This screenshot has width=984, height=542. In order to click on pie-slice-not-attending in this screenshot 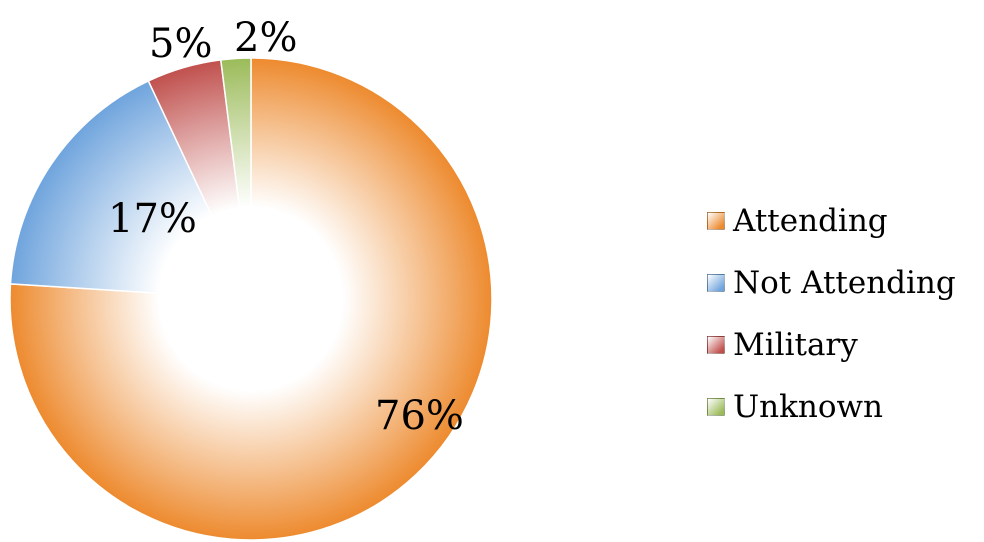, I will do `click(131, 189)`.